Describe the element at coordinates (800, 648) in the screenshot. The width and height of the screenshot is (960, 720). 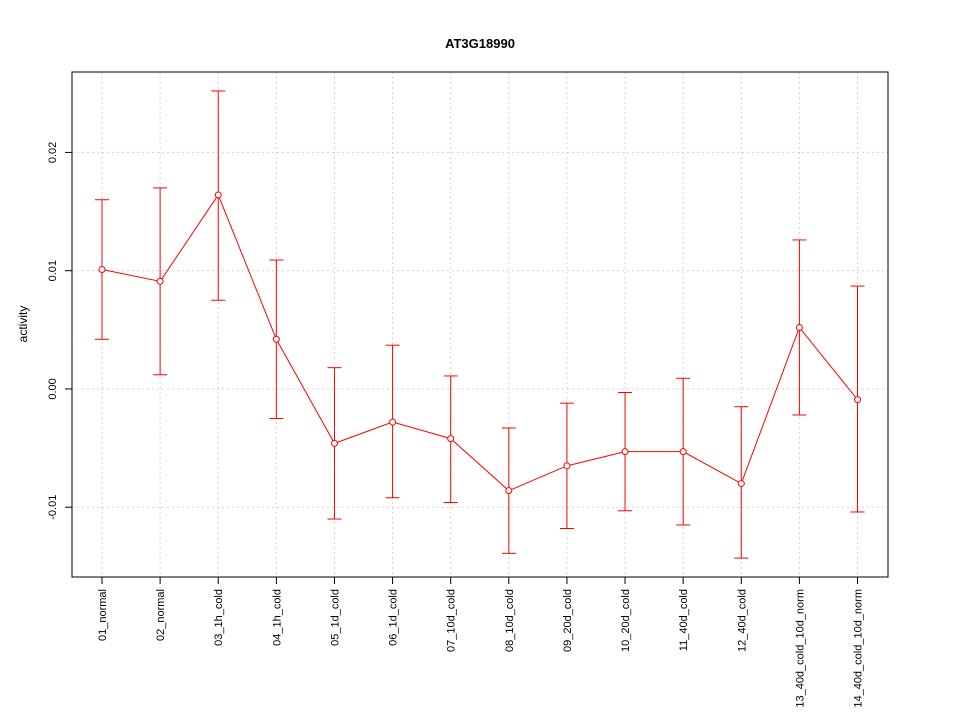
I see `x-tick-label: 13_40d_cold_10d_norm` at that location.